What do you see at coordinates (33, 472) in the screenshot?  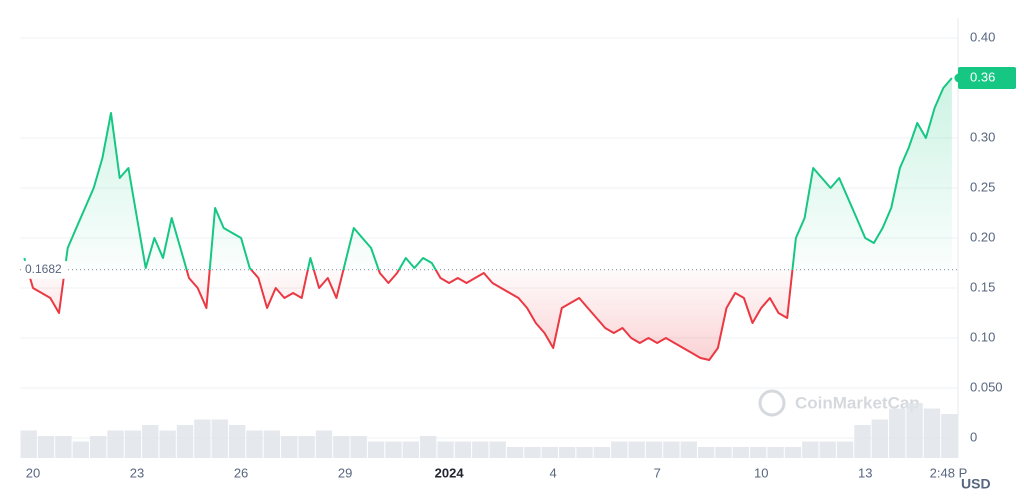 I see `x-tick-label: 20` at bounding box center [33, 472].